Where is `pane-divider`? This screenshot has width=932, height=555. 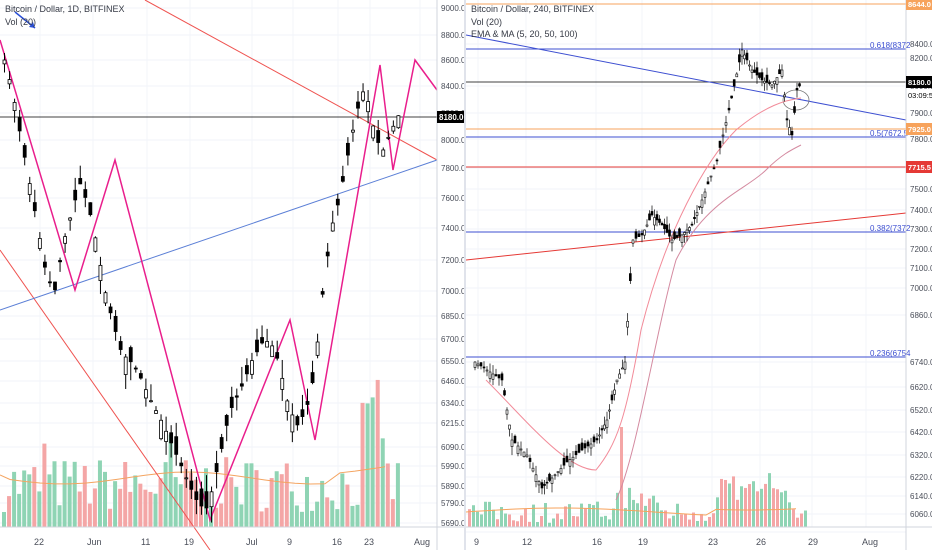 pane-divider is located at coordinates (465, 275).